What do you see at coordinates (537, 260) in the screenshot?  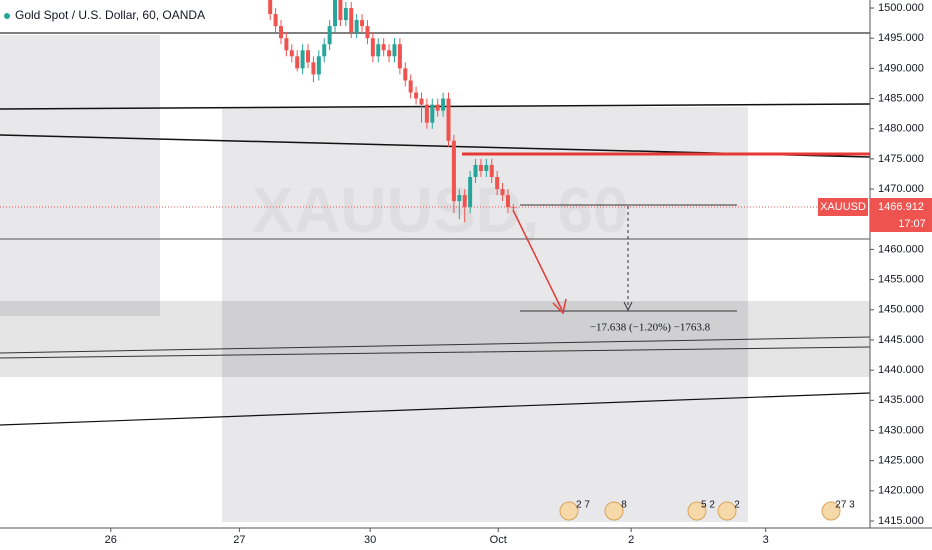 I see `arrow` at bounding box center [537, 260].